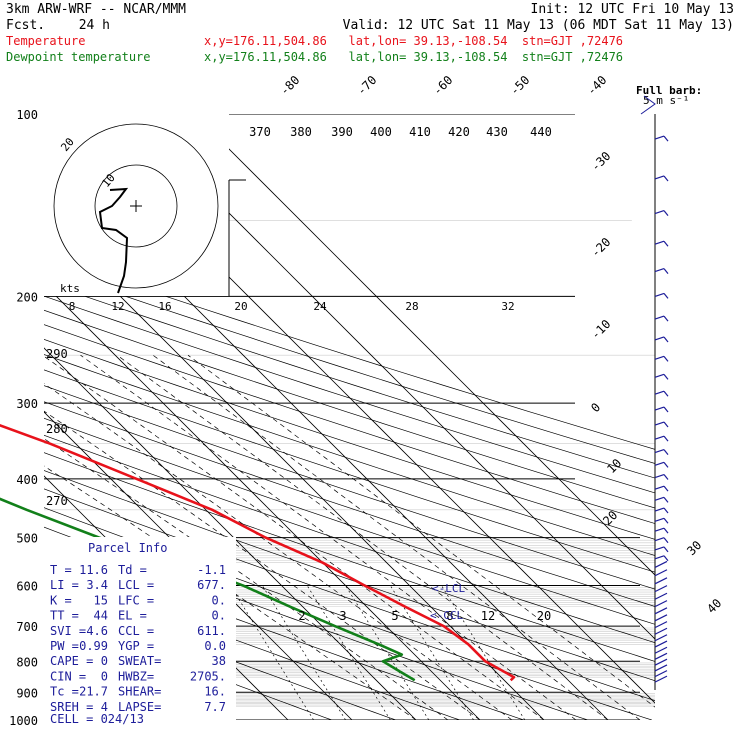 Image resolution: width=740 pixels, height=740 pixels. I want to click on parcel-value: 16., so click(215, 692).